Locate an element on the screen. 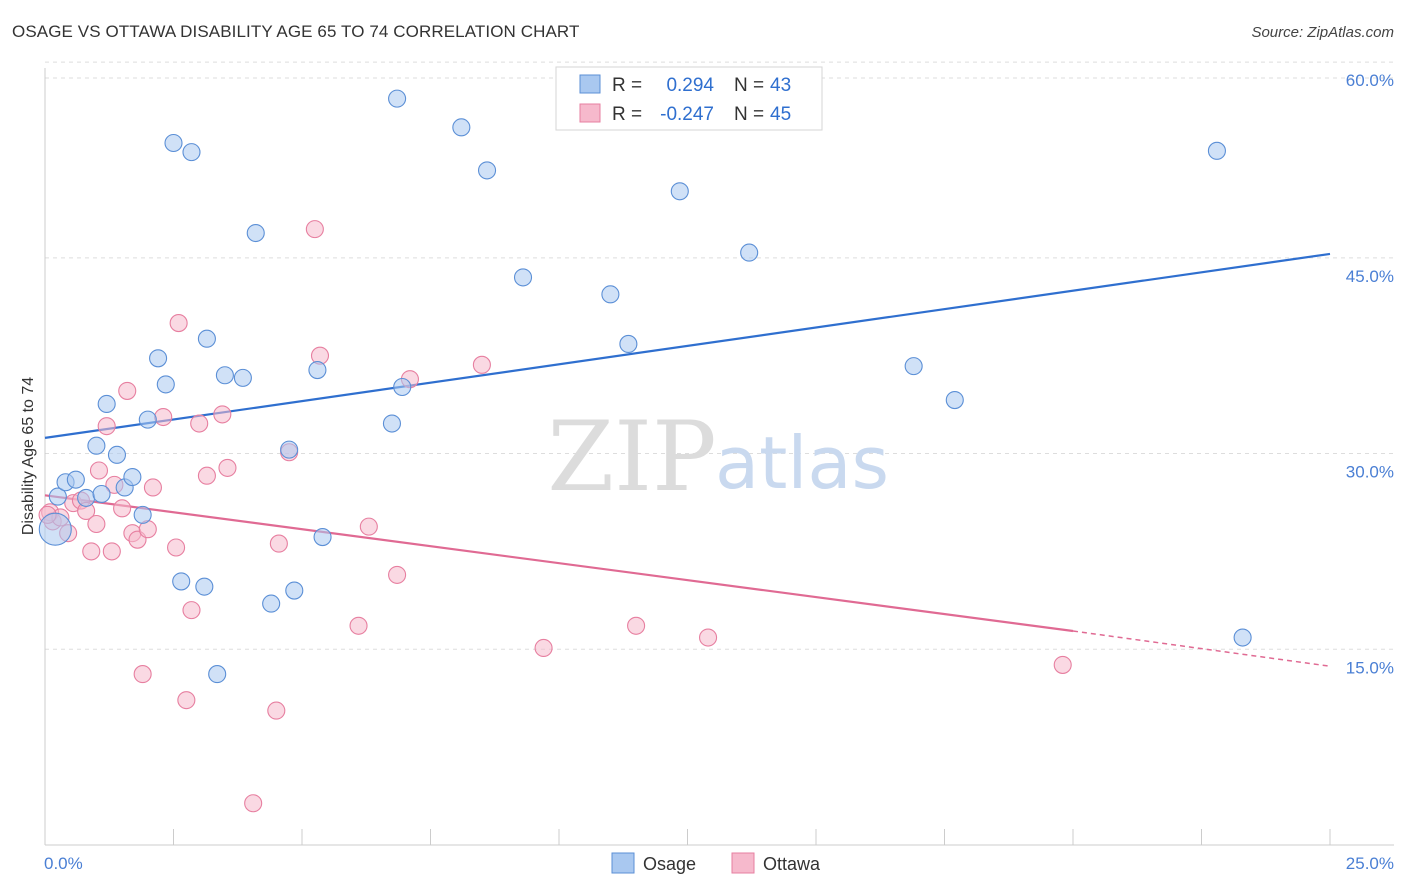 The image size is (1406, 892). legend: Osage Ottawa is located at coordinates (716, 863).